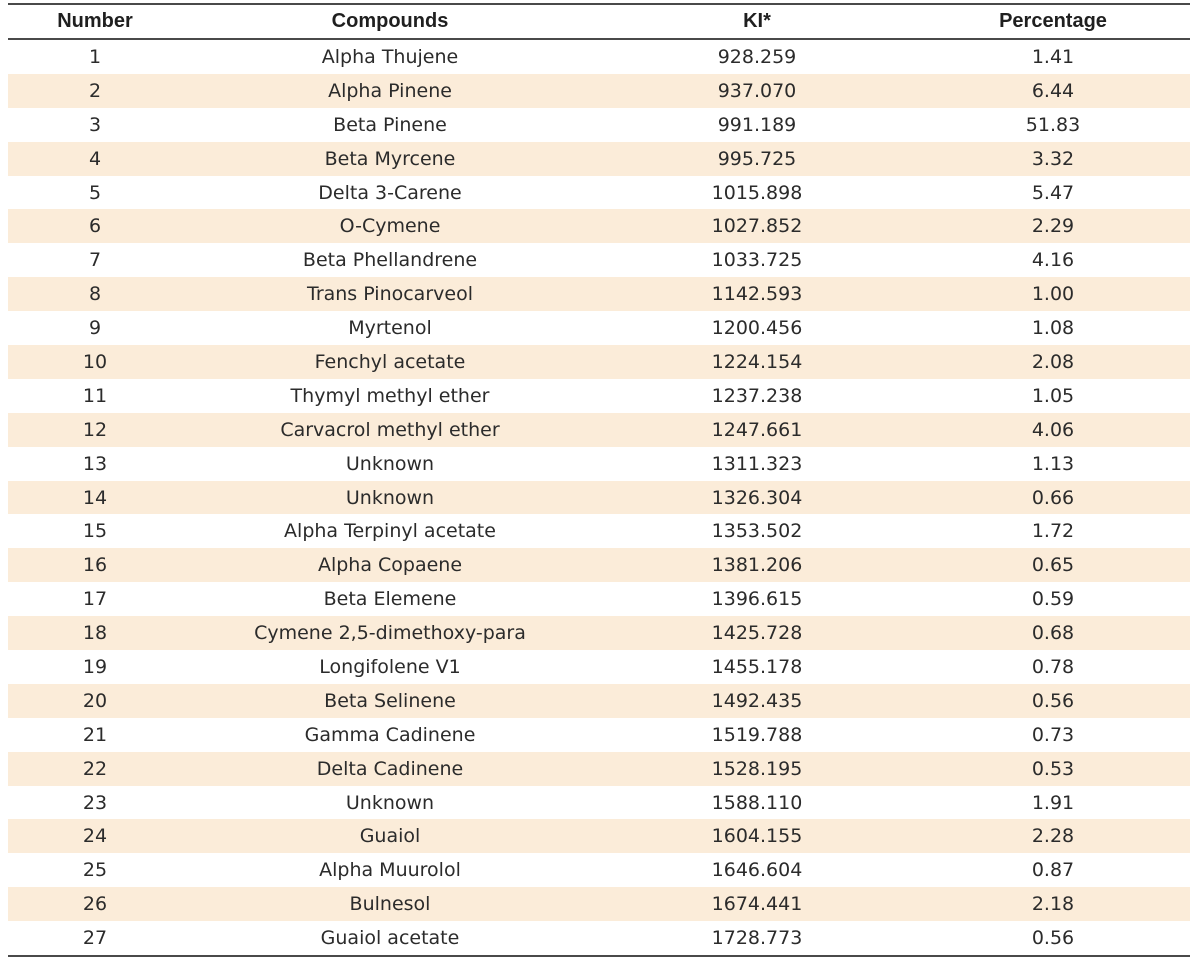 The height and width of the screenshot is (958, 1200). I want to click on cell-percentage: 2.28, so click(1053, 836).